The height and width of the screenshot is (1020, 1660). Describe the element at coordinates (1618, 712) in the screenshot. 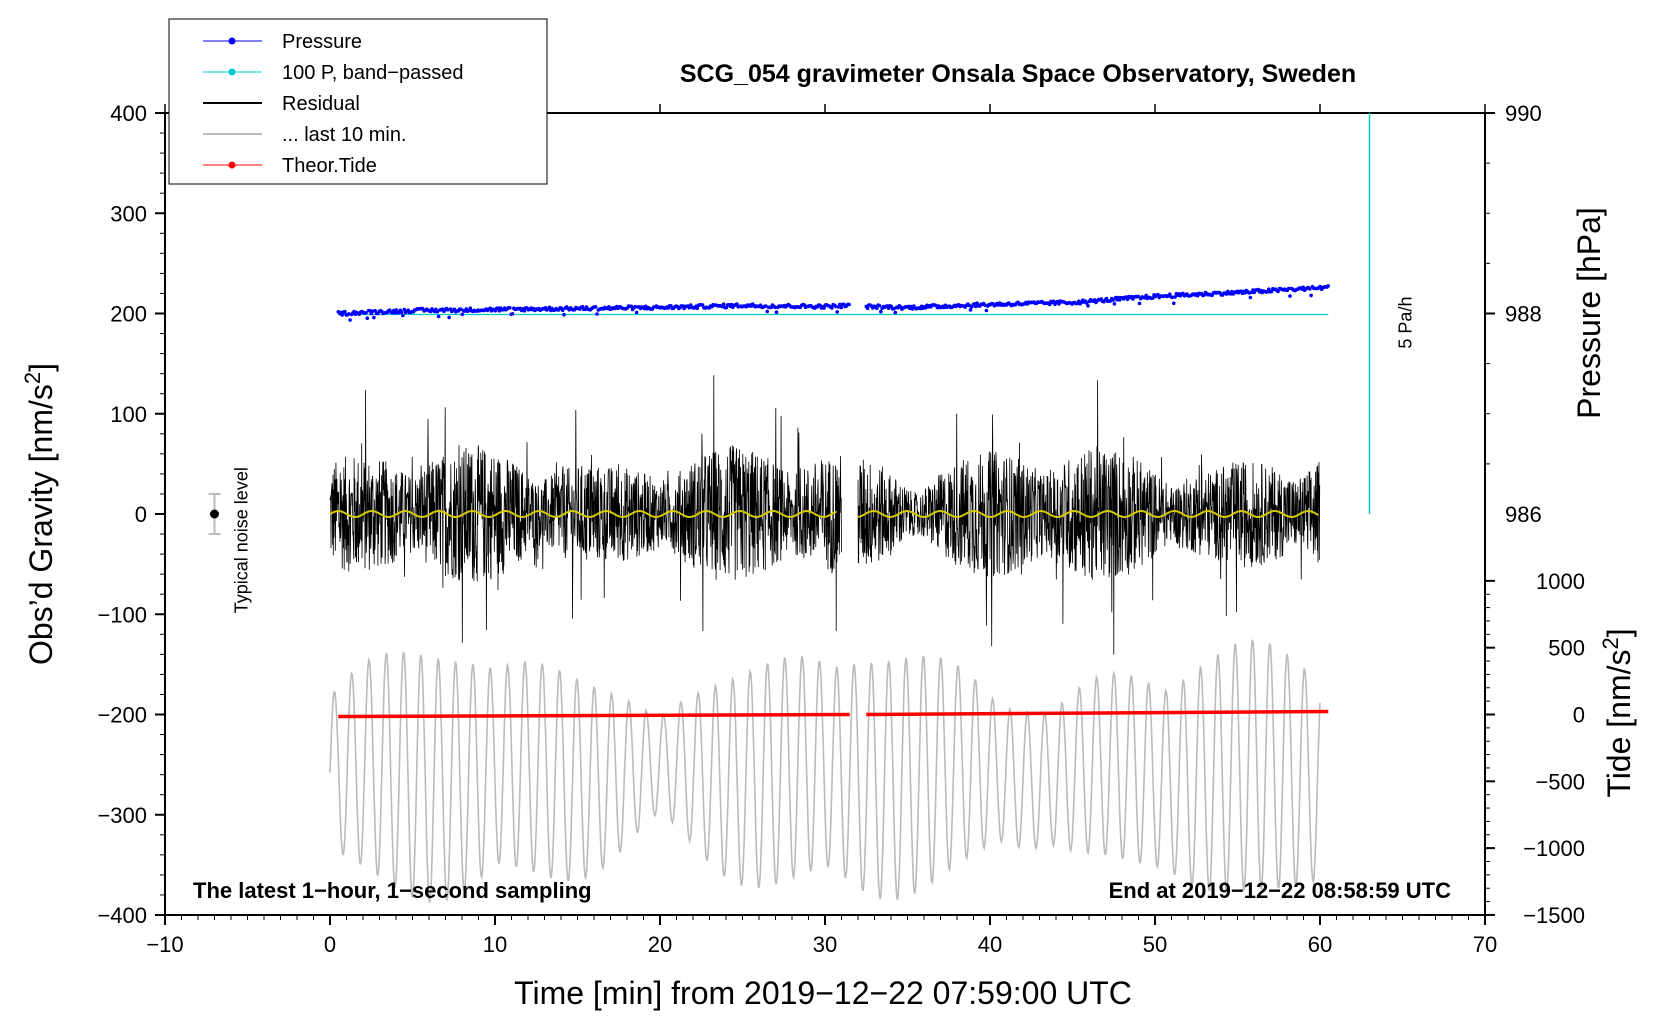

I see `tide-axis-title: Tide [nm/s2]` at that location.